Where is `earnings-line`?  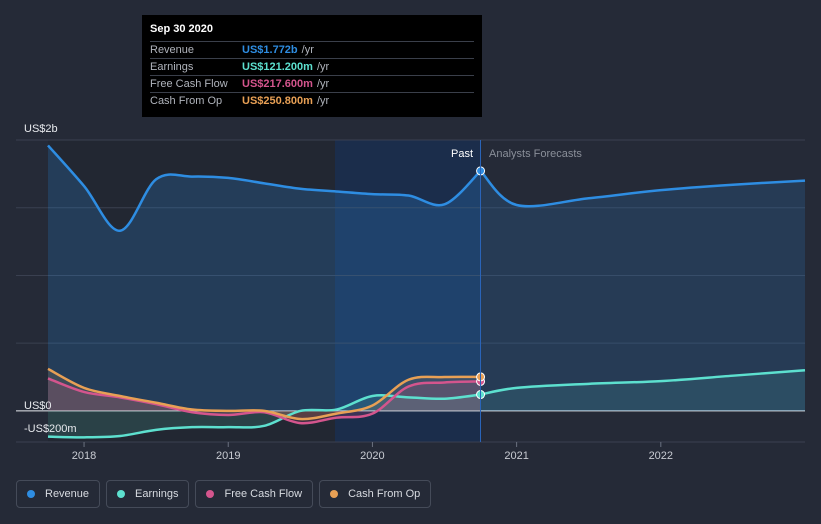 earnings-line is located at coordinates (264, 416).